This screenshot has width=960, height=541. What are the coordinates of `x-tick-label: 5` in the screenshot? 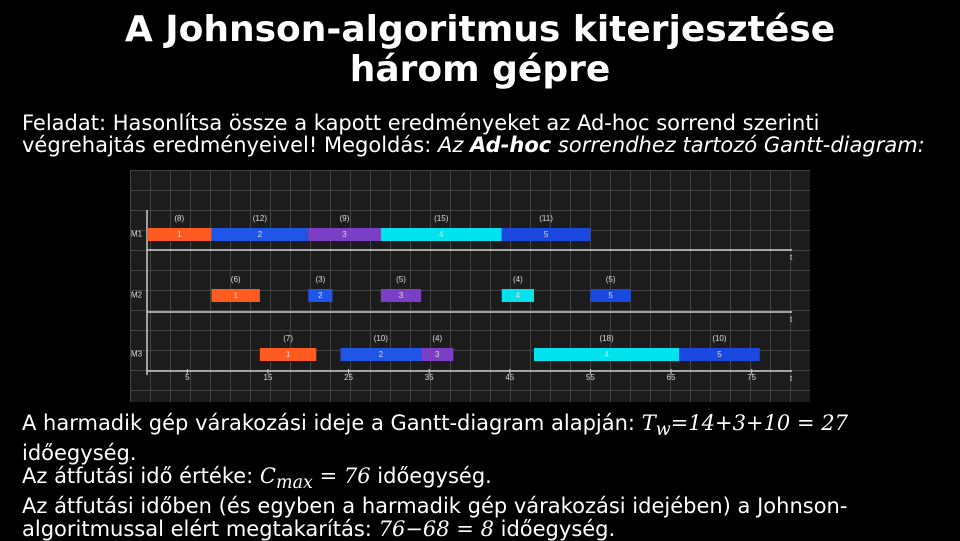 It's located at (187, 377).